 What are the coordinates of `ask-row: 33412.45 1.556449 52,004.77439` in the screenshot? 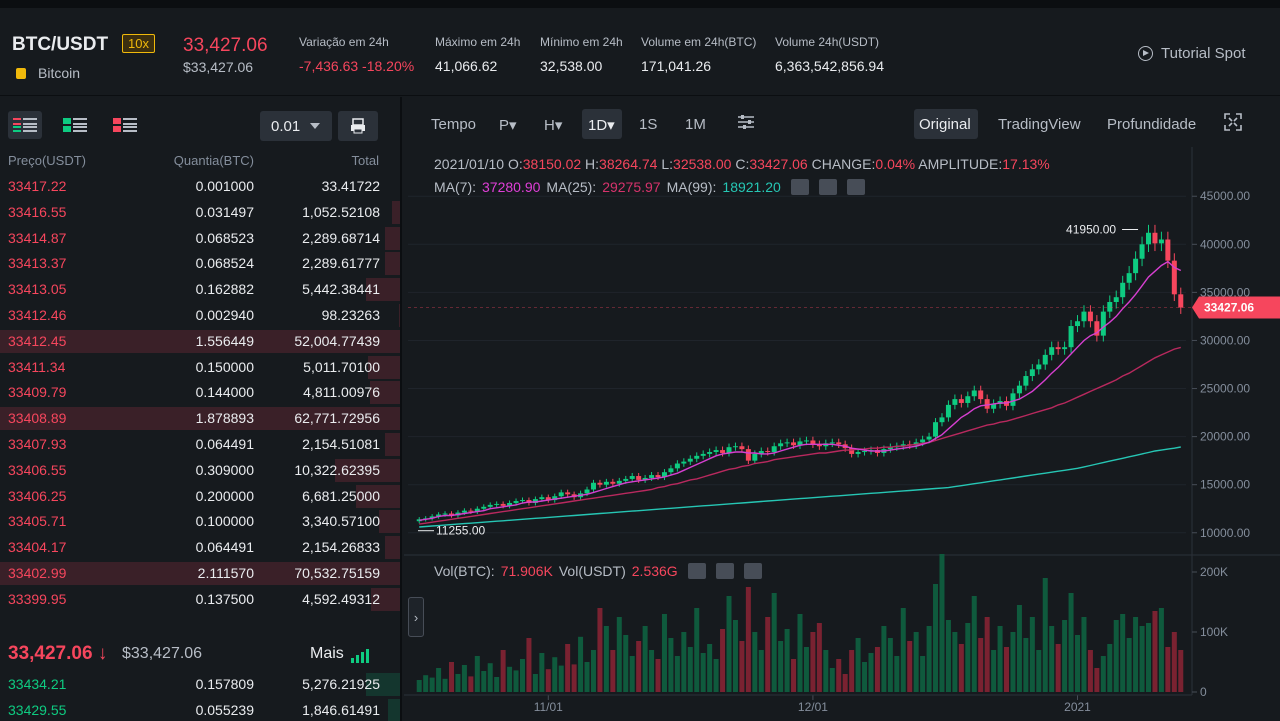 It's located at (200, 342).